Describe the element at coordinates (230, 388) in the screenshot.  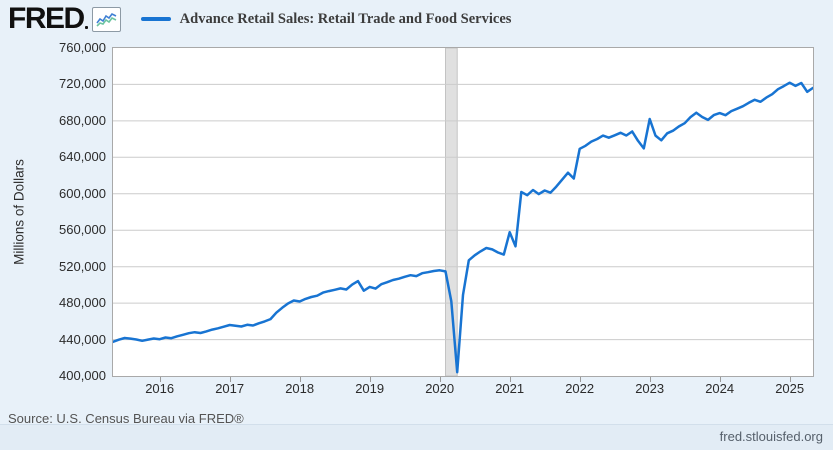
I see `x-tick-label: 2017` at that location.